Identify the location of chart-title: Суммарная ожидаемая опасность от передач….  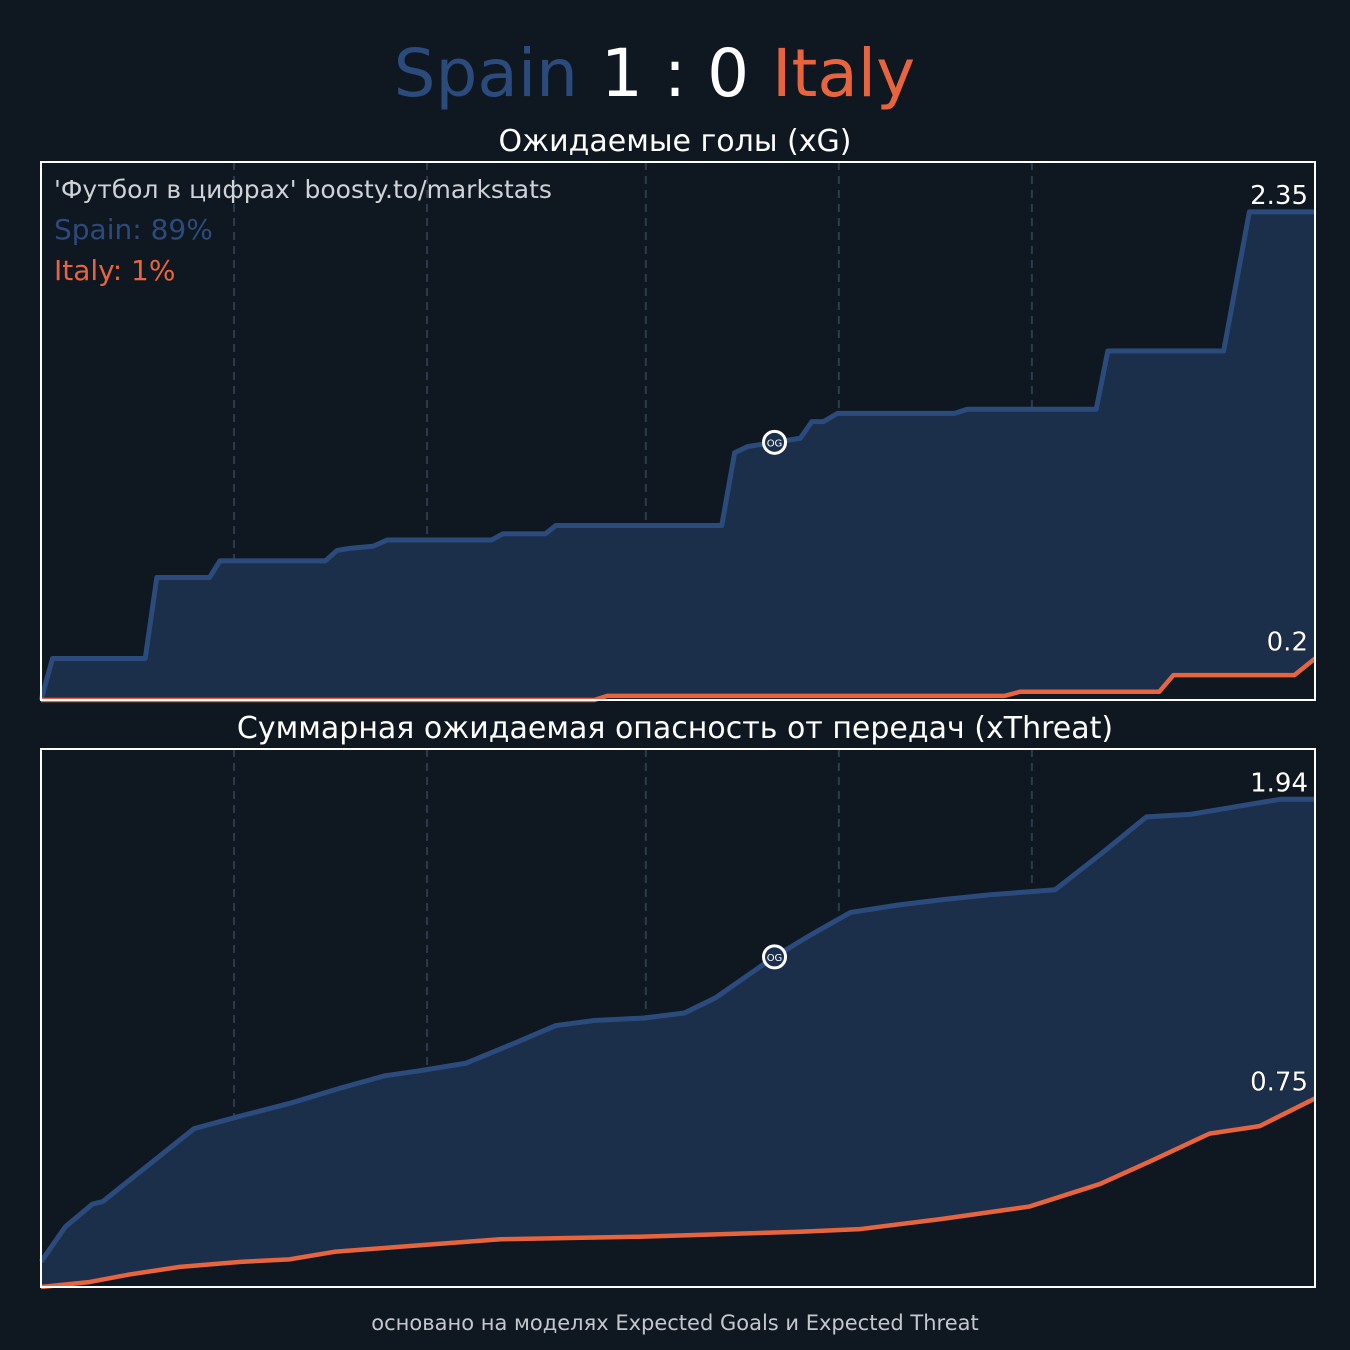
(675, 728).